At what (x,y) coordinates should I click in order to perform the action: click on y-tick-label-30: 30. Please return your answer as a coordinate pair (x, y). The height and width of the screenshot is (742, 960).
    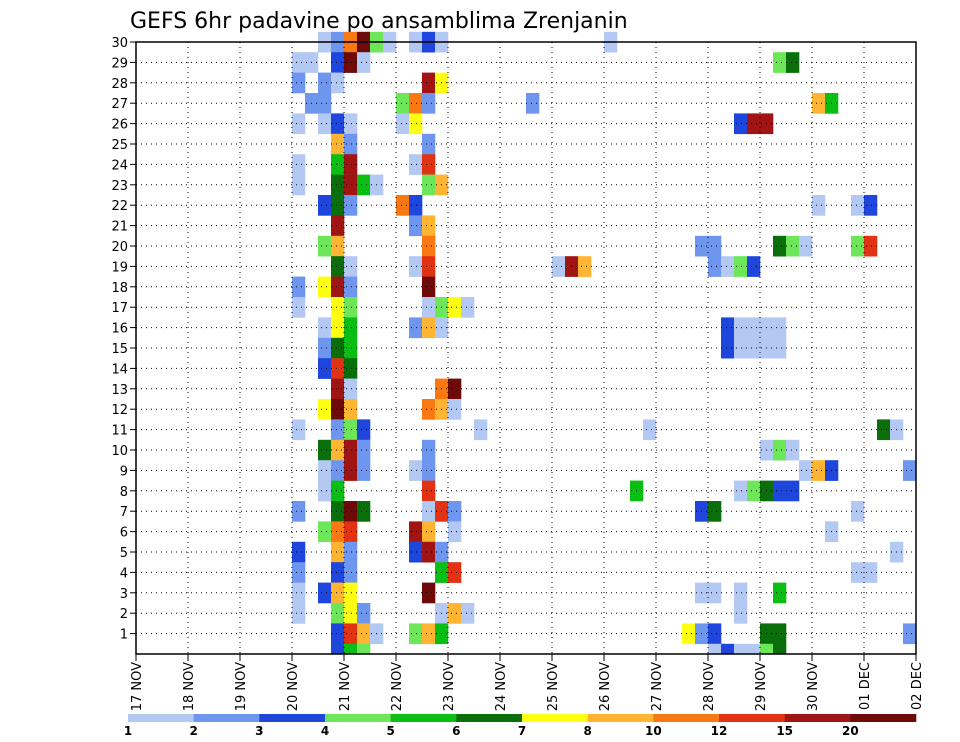
    Looking at the image, I should click on (119, 43).